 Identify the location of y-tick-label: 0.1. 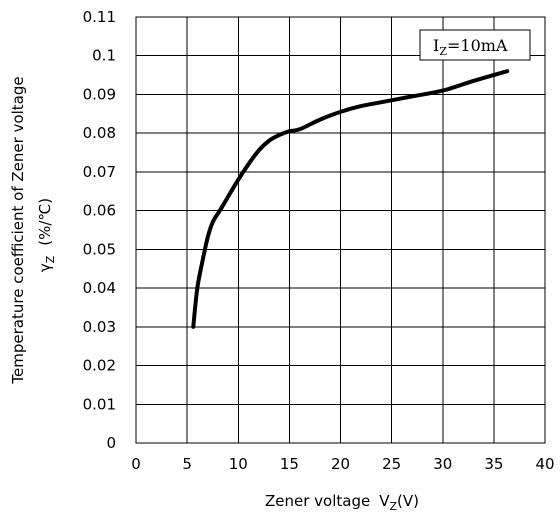
(104, 56).